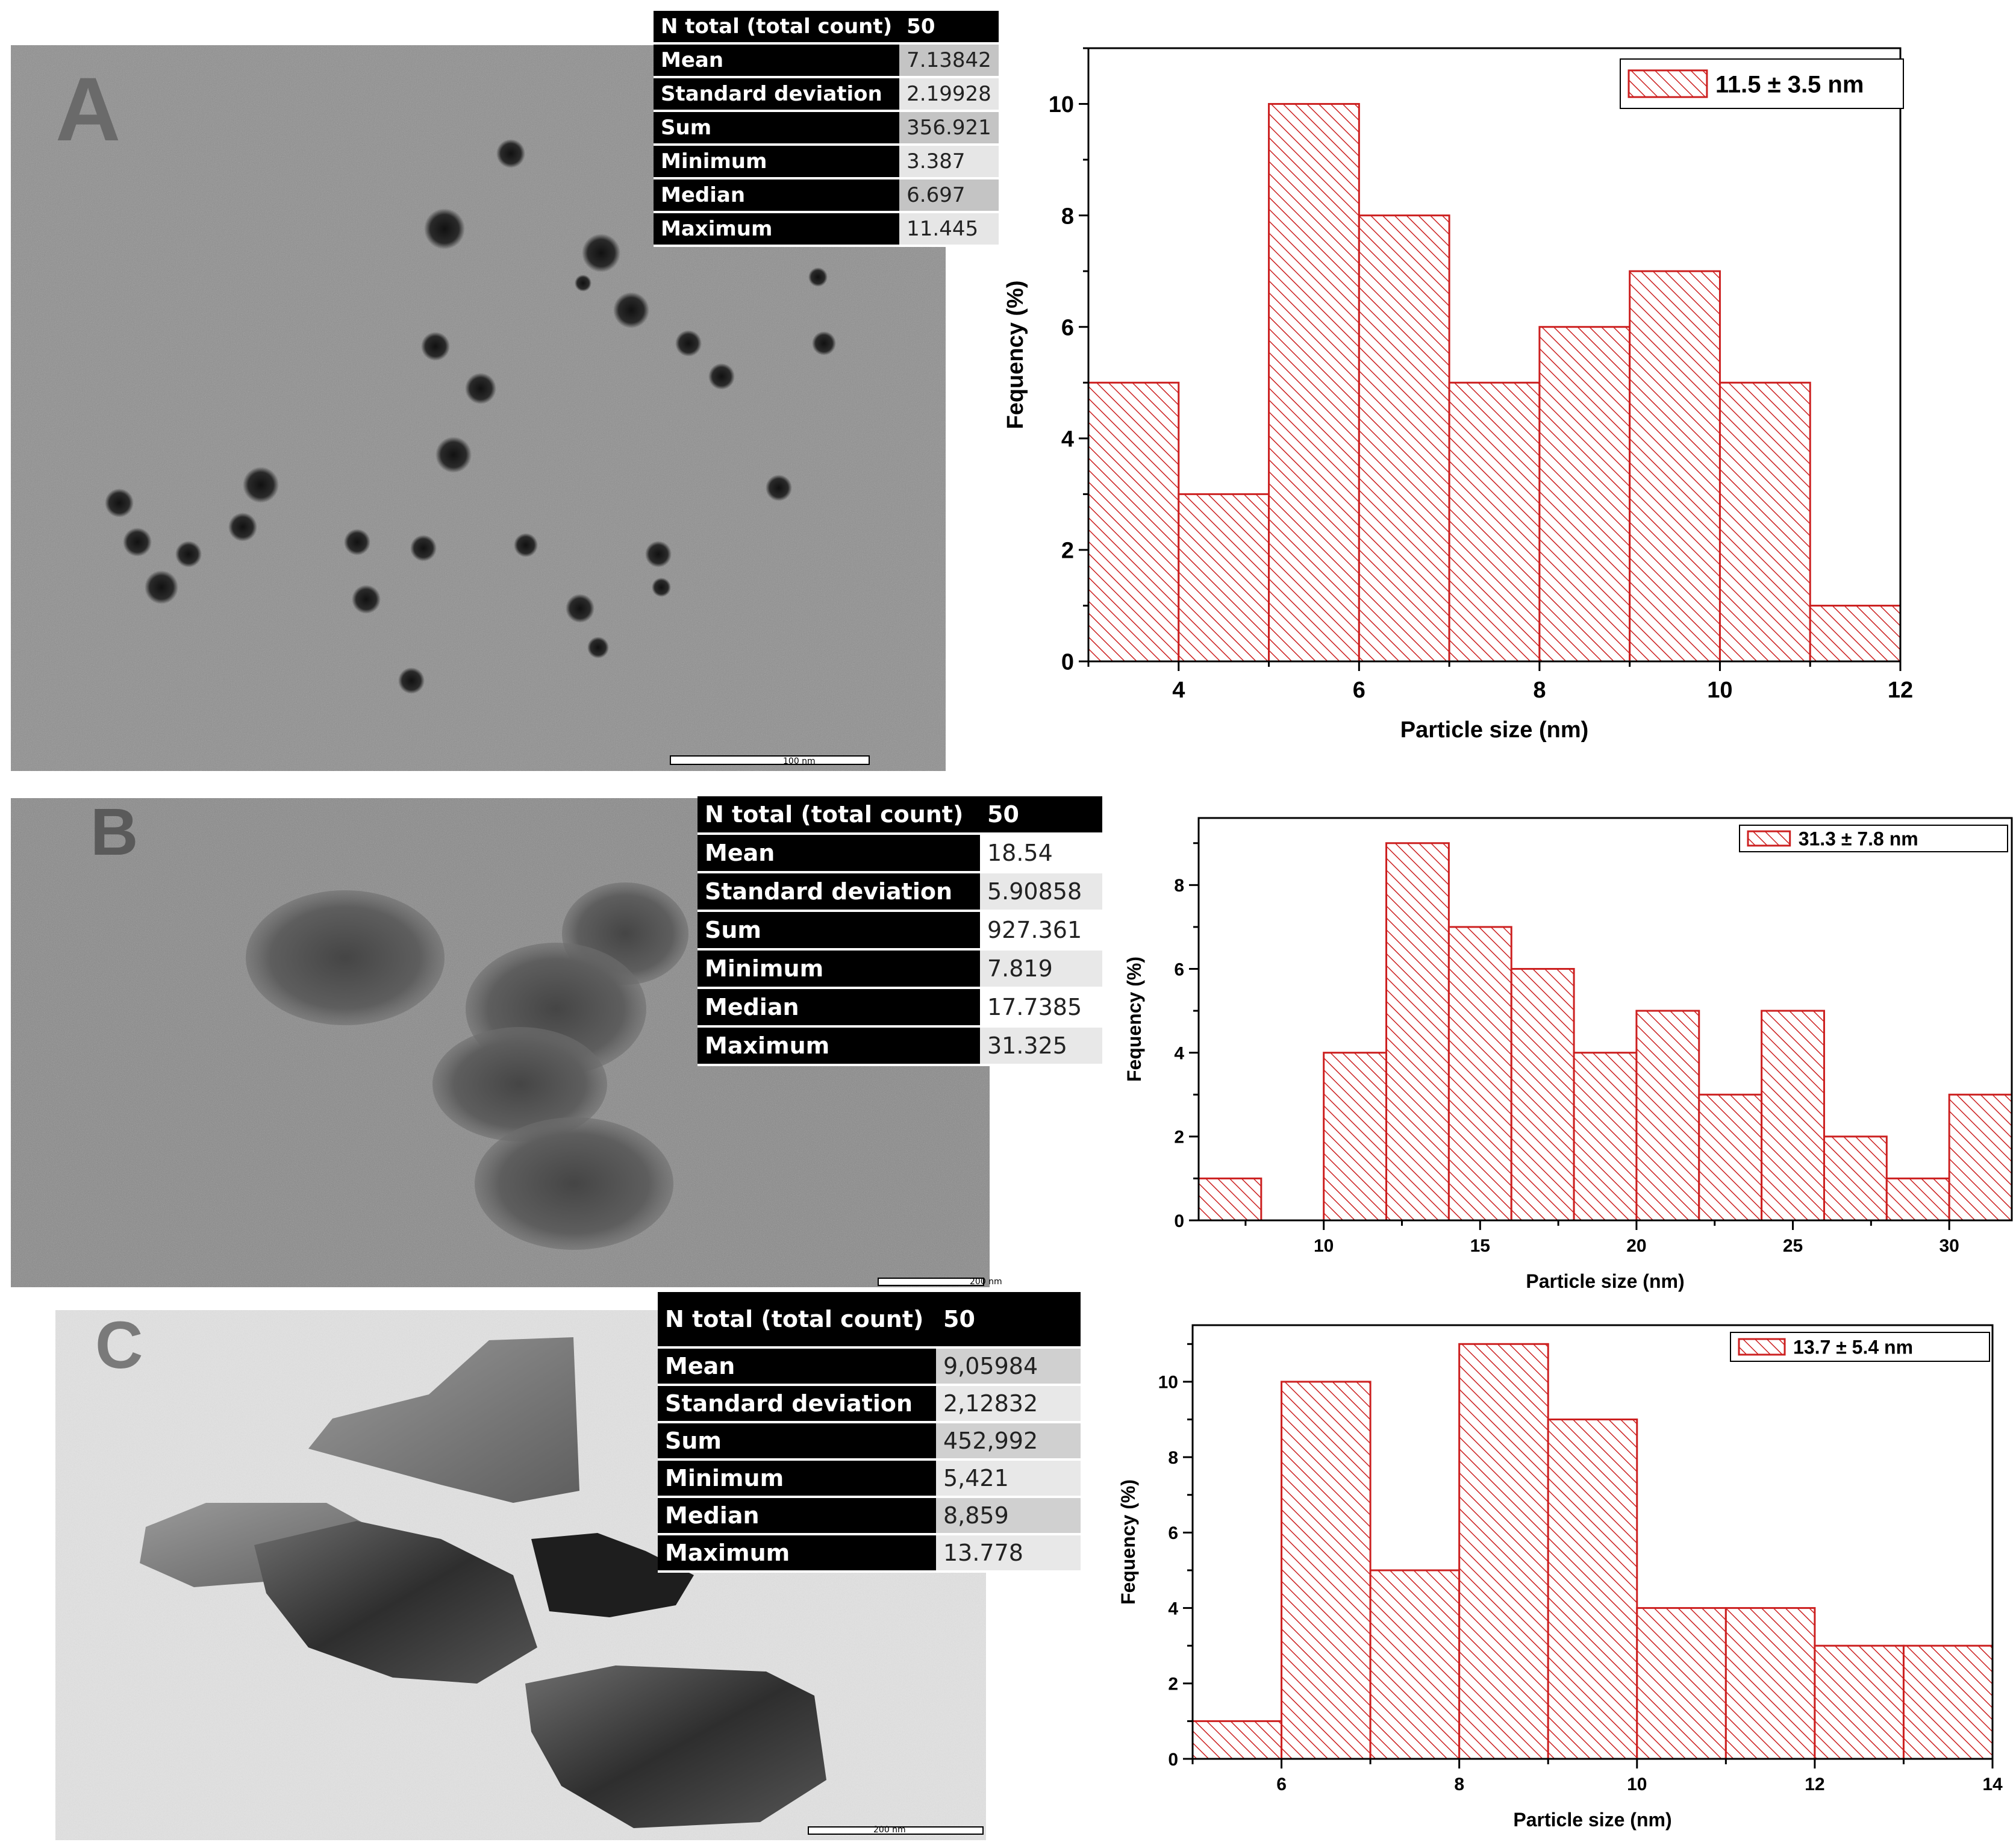  What do you see at coordinates (1041, 969) in the screenshot?
I see `stats-value: 7.819` at bounding box center [1041, 969].